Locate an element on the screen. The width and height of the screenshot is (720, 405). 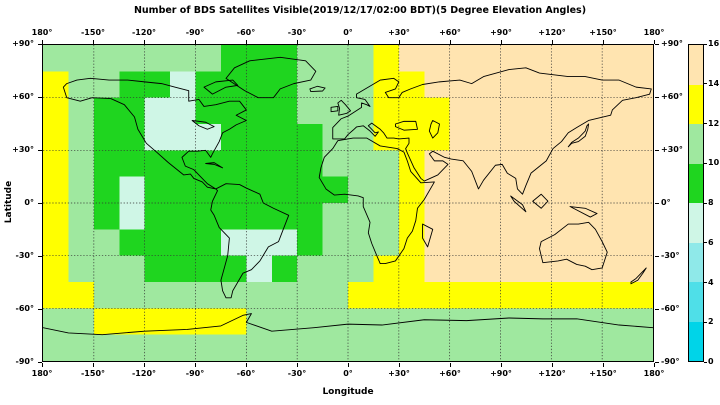
x-axis-title: Longitude is located at coordinates (348, 392).